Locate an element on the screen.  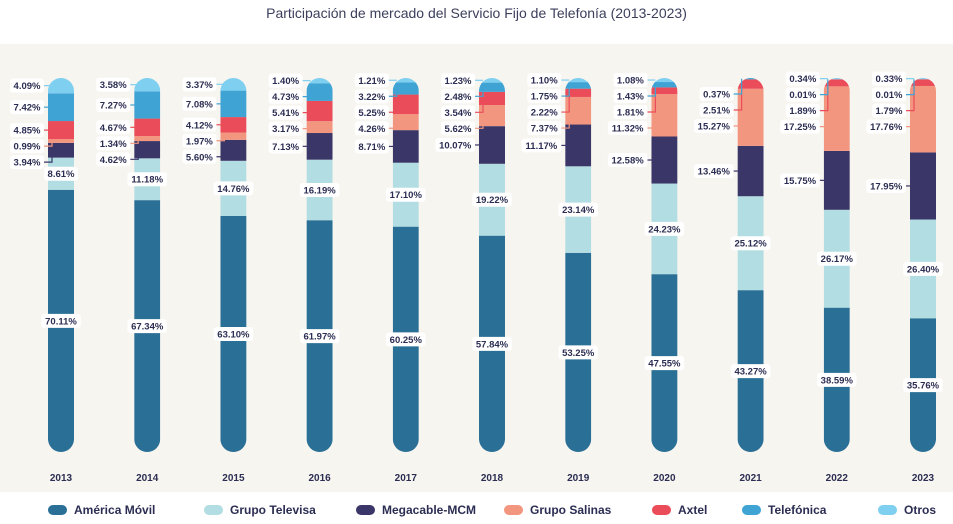
data-label-box-megacable-mcm-2015 is located at coordinates (199, 156).